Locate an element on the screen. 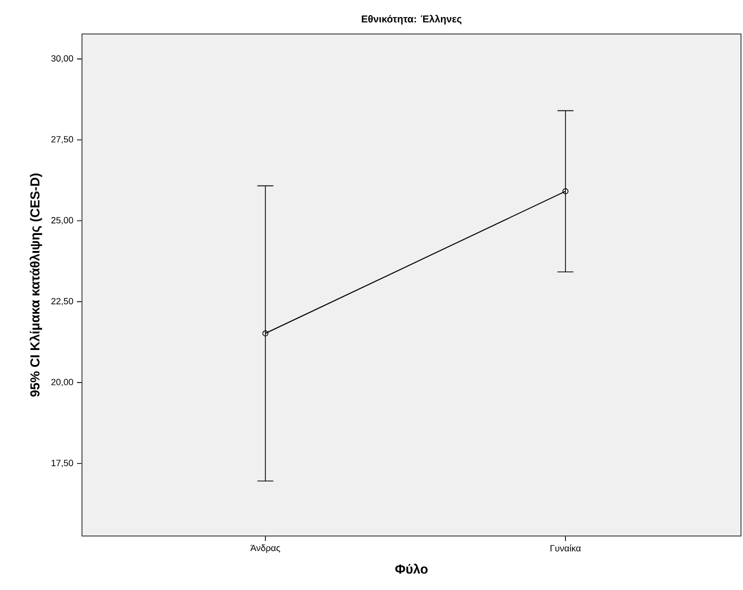 The height and width of the screenshot is (590, 743). y-tick-label: 25,00 is located at coordinates (62, 220).